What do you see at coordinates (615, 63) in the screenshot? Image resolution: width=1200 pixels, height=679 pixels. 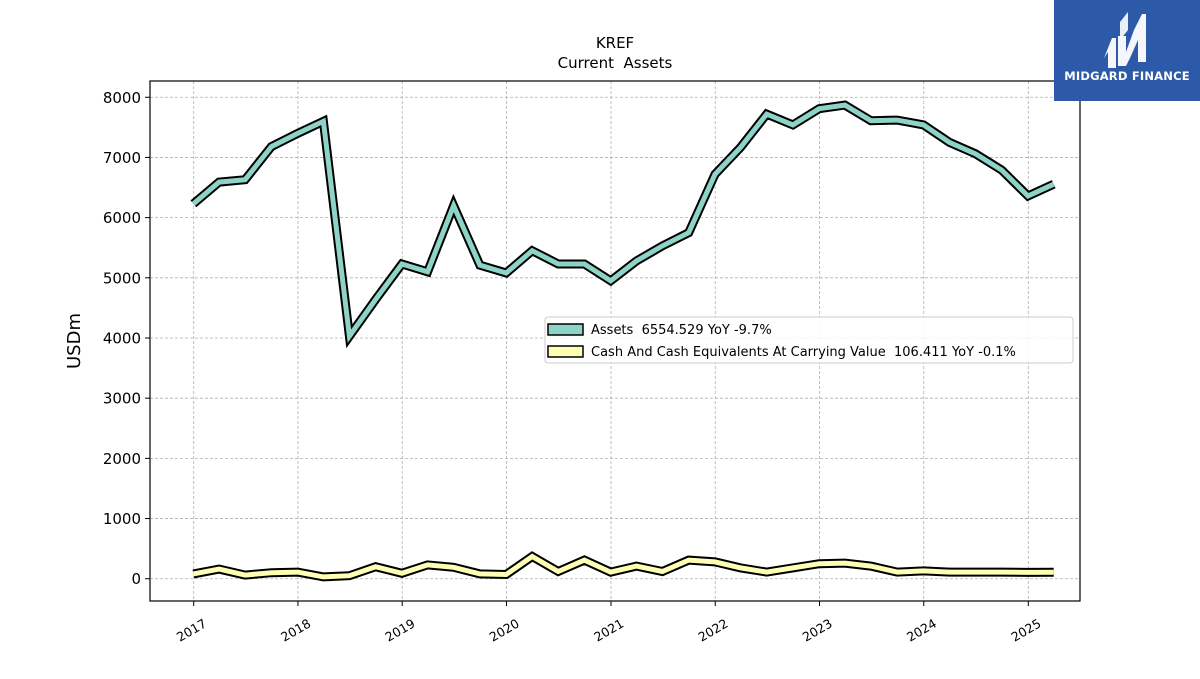 I see `chart-subtitle: Current Assets` at bounding box center [615, 63].